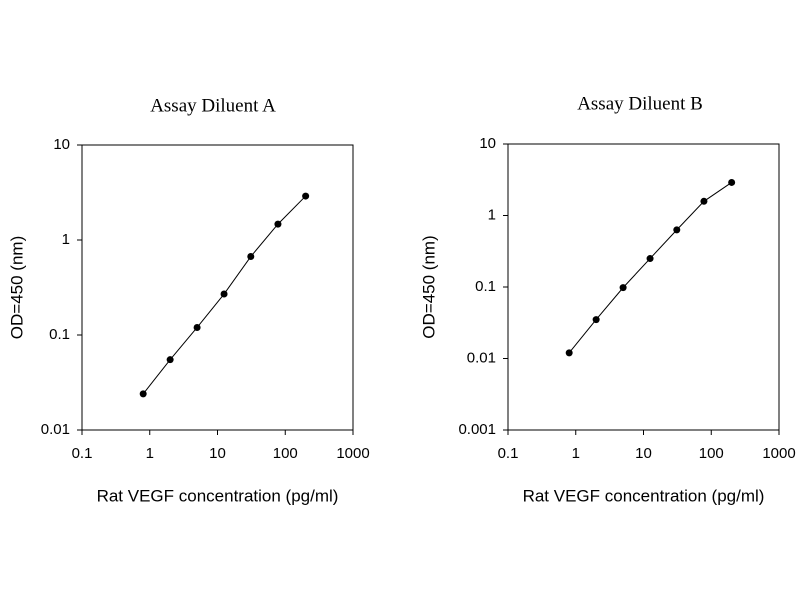  What do you see at coordinates (650, 268) in the screenshot?
I see `data-line` at bounding box center [650, 268].